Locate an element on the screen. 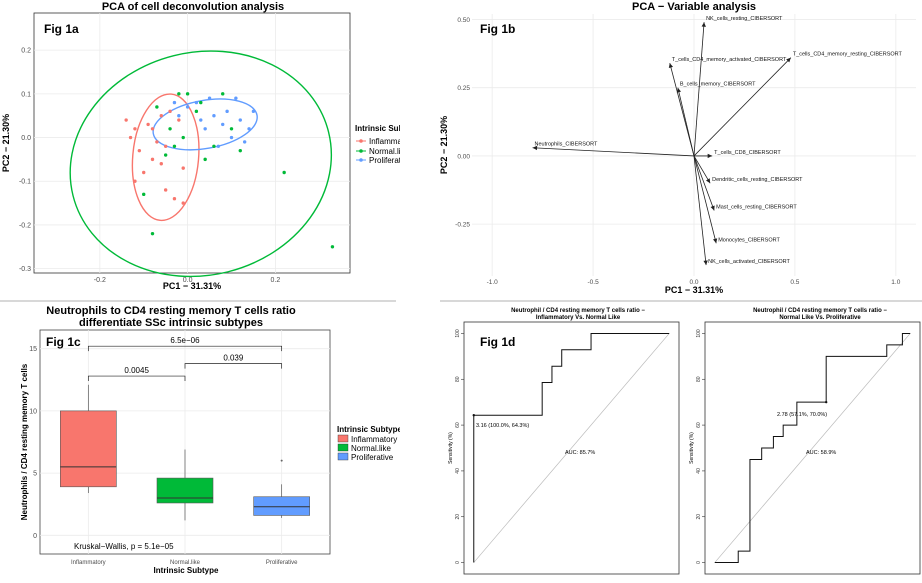 The height and width of the screenshot is (583, 922). fig1d-top-border is located at coordinates (681, 301).